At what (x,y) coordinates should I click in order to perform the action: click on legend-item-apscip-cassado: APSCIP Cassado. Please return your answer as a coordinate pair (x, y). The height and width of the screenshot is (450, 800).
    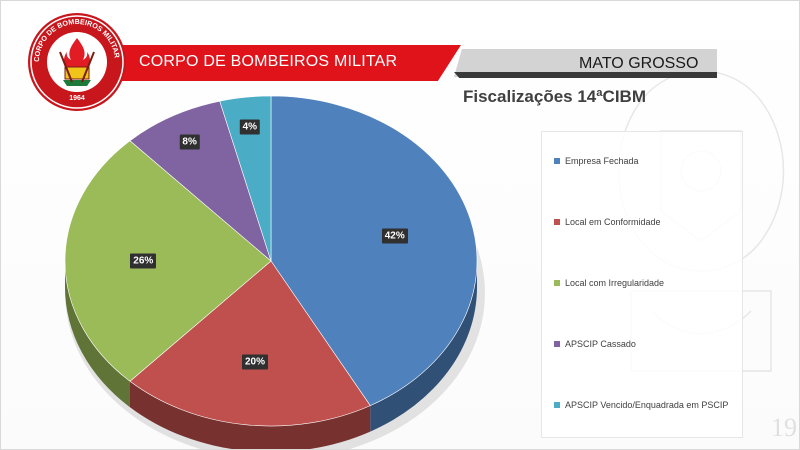
    Looking at the image, I should click on (595, 344).